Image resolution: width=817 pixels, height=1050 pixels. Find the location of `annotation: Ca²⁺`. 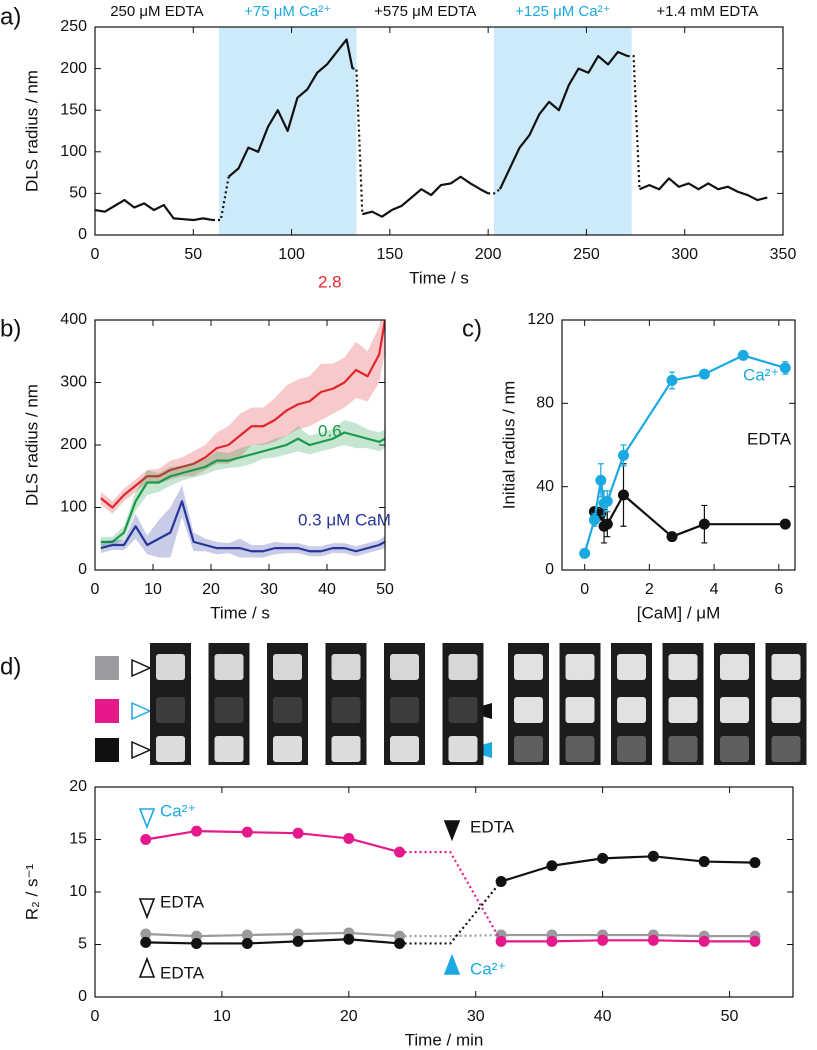

annotation: Ca²⁺ is located at coordinates (178, 810).